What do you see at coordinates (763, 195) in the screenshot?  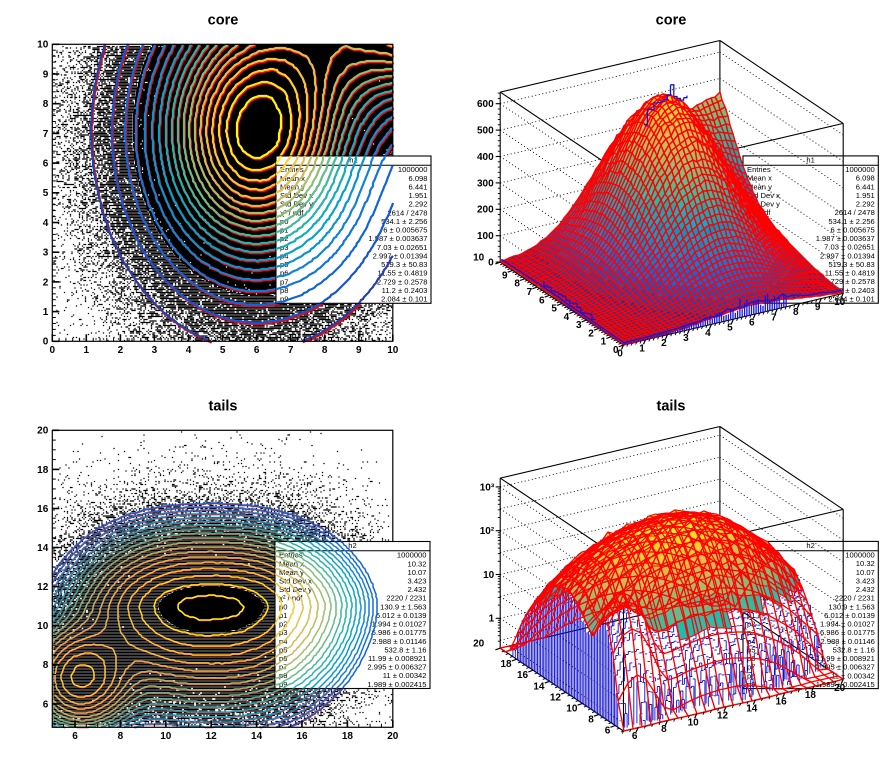 I see `svg-text: Std Dev x` at bounding box center [763, 195].